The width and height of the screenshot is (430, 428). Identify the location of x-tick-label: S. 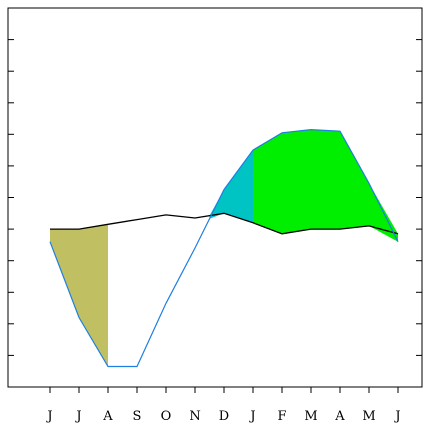
(137, 416).